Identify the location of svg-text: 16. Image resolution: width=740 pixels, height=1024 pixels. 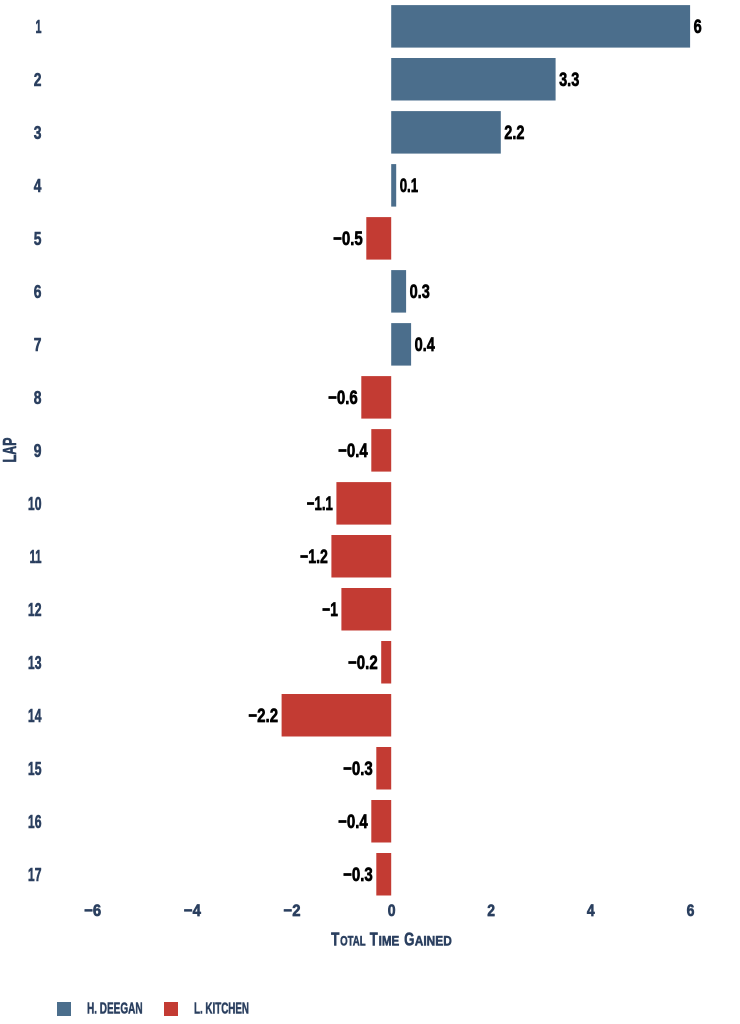
(35, 822).